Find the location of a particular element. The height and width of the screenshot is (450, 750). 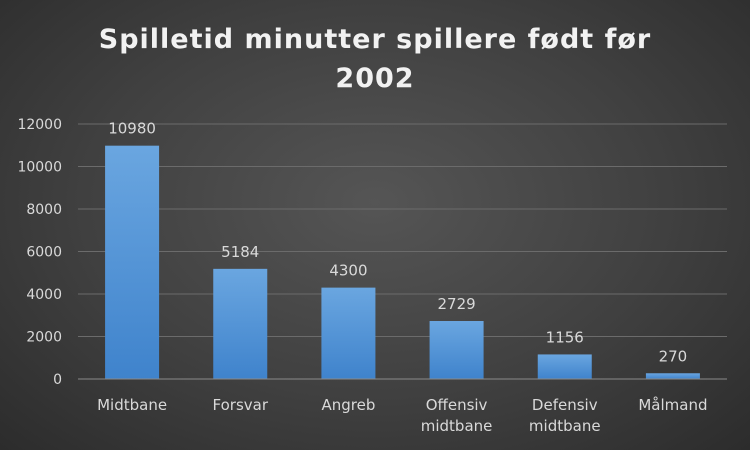

y-tick-label: 2000 is located at coordinates (44, 338).